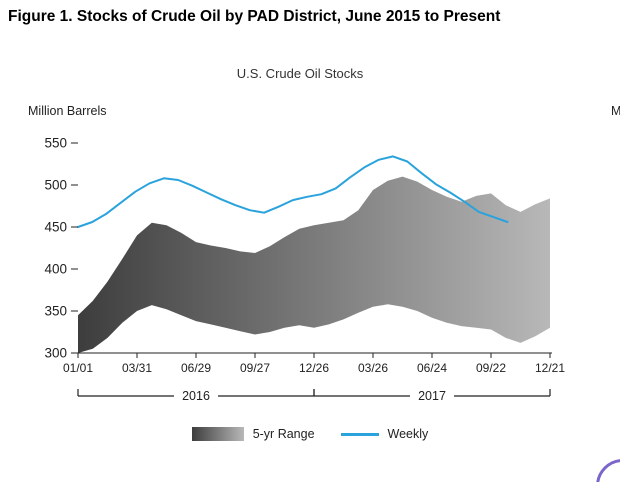  What do you see at coordinates (55, 353) in the screenshot?
I see `y-tick-label: 300` at bounding box center [55, 353].